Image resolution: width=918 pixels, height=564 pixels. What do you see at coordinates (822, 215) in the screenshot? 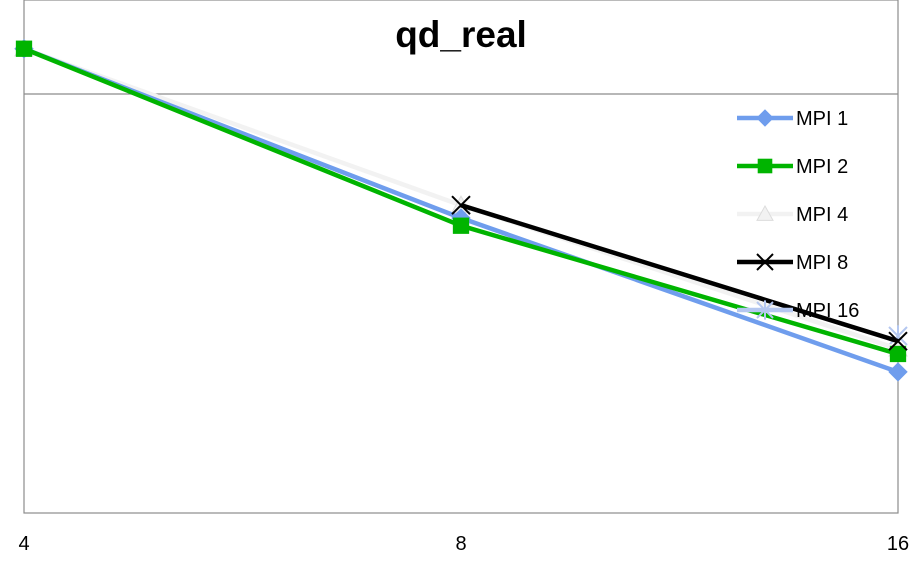
I see `legend-label: MPI 4` at bounding box center [822, 215].